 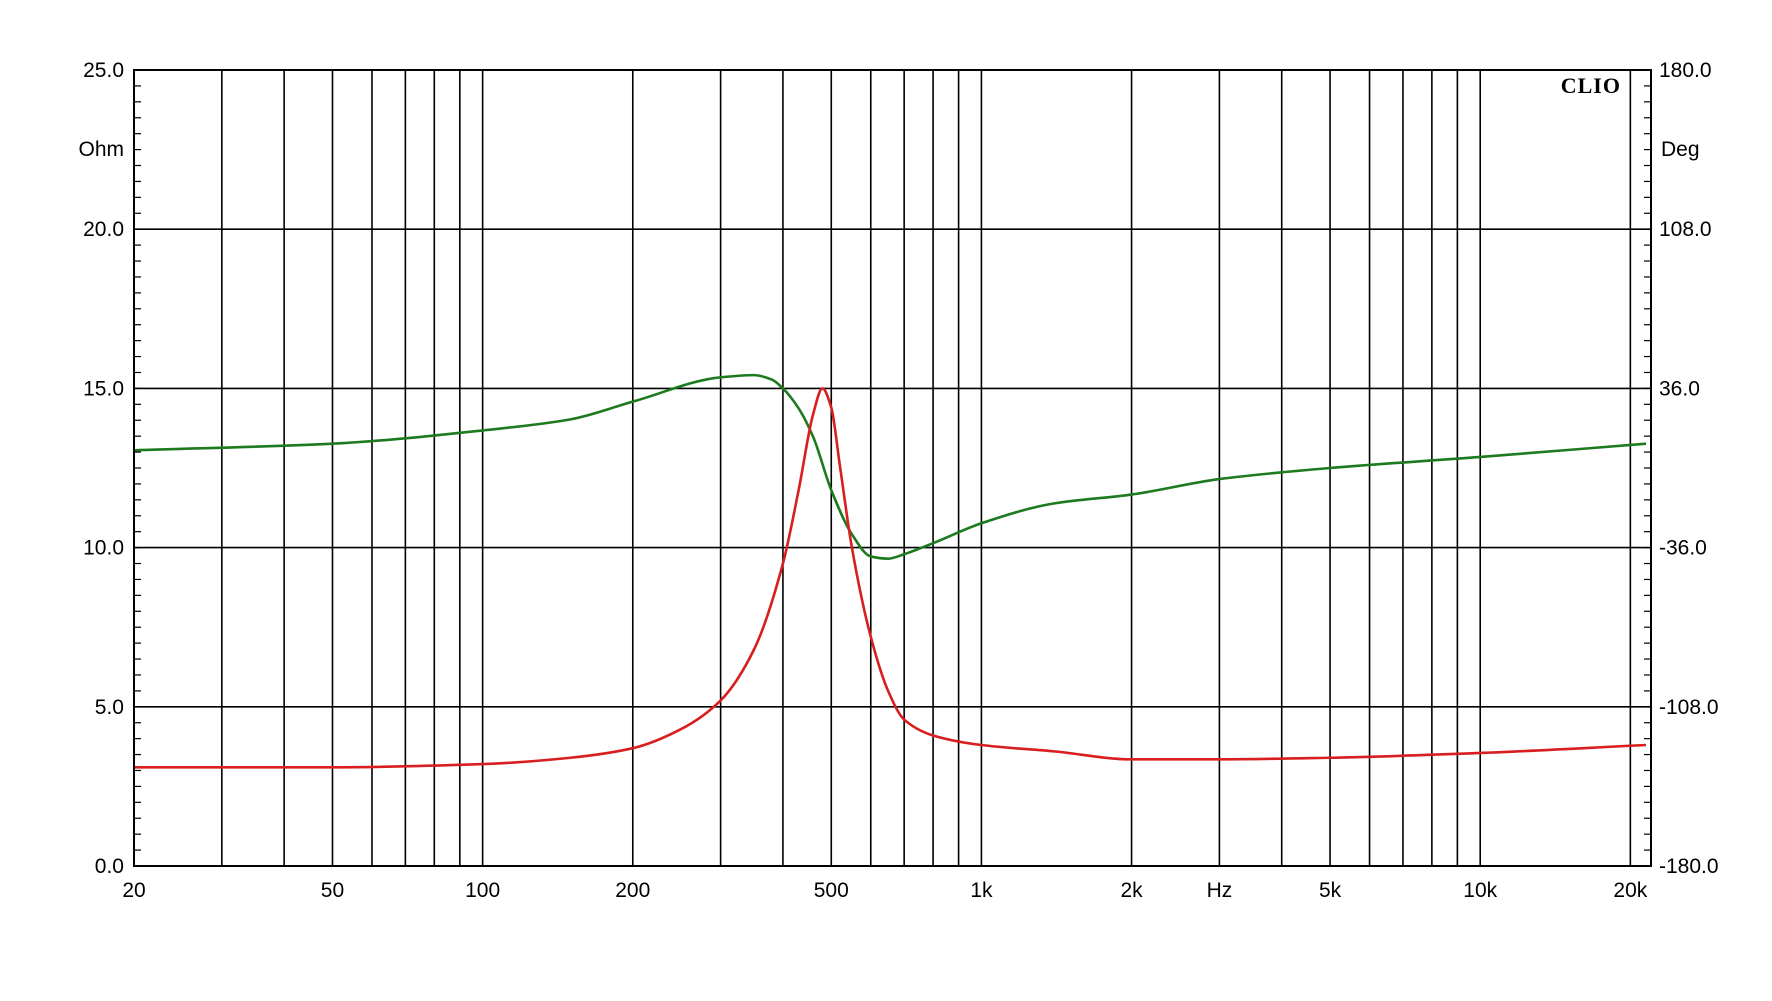 I want to click on y-right-unit-label: Deg, so click(x=1680, y=149).